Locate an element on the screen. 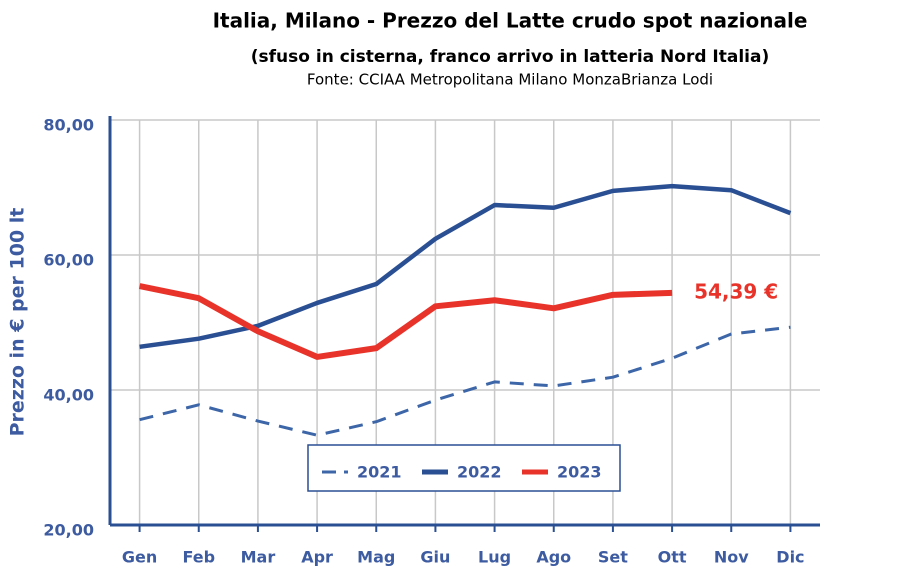 This screenshot has height=584, width=902. y-tick-label: 20,00 is located at coordinates (68, 530).